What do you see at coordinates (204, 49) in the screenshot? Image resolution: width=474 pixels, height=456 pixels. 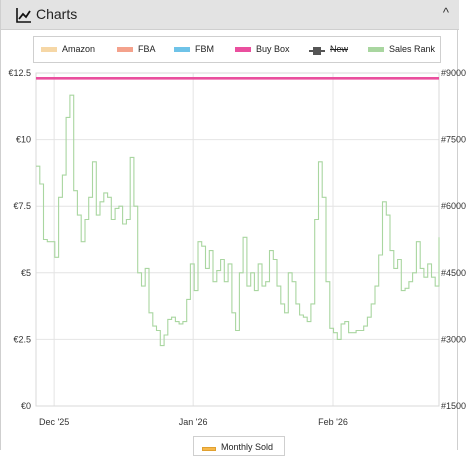 I see `legend-label-fbm: FBM` at bounding box center [204, 49].